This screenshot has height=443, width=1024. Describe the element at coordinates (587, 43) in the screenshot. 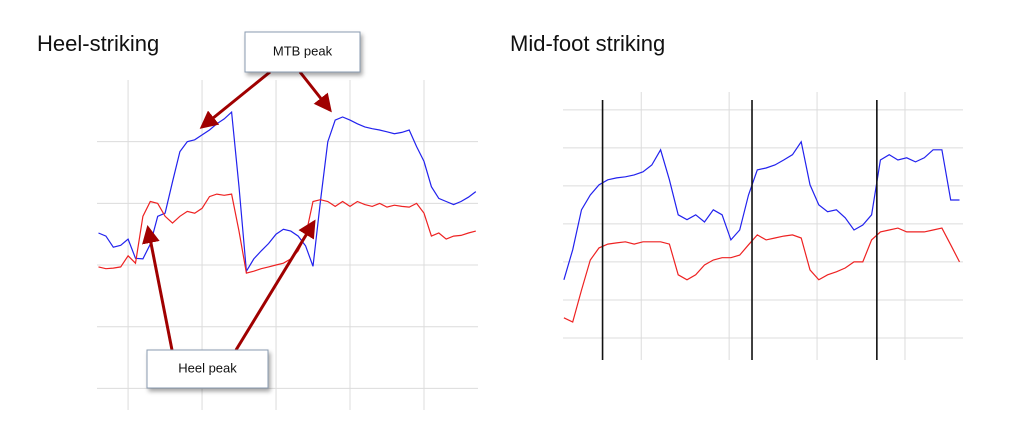

I see `chart-title: Mid-foot striking` at that location.